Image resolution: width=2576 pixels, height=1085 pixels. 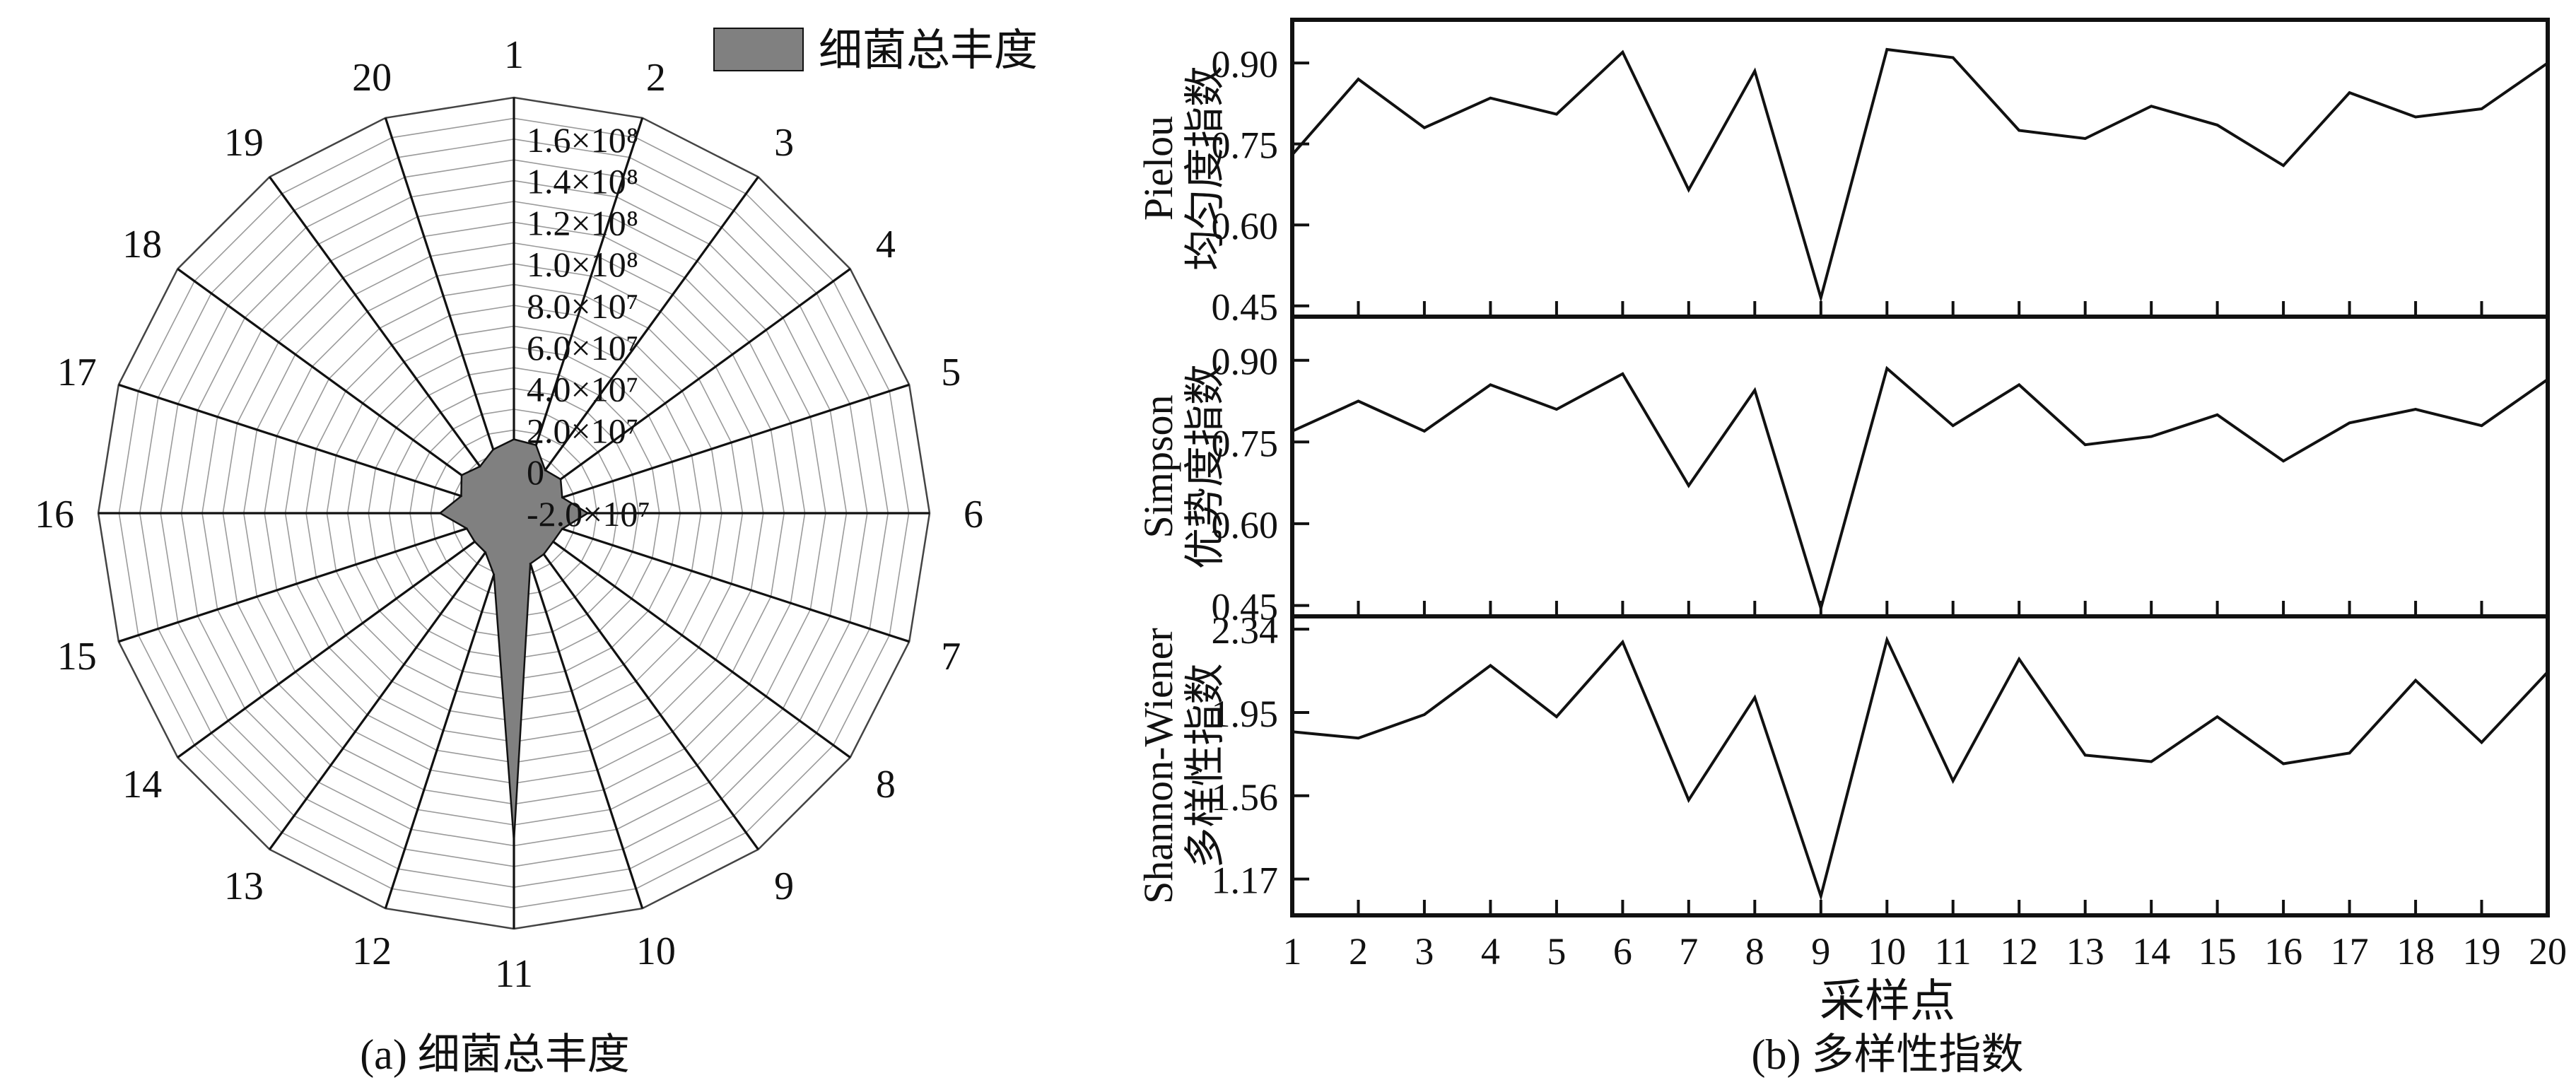 I want to click on radar-category-label: 5, so click(x=951, y=372).